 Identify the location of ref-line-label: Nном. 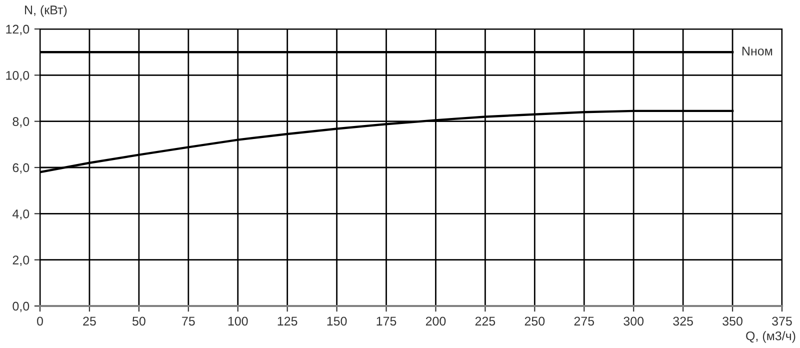
(757, 51).